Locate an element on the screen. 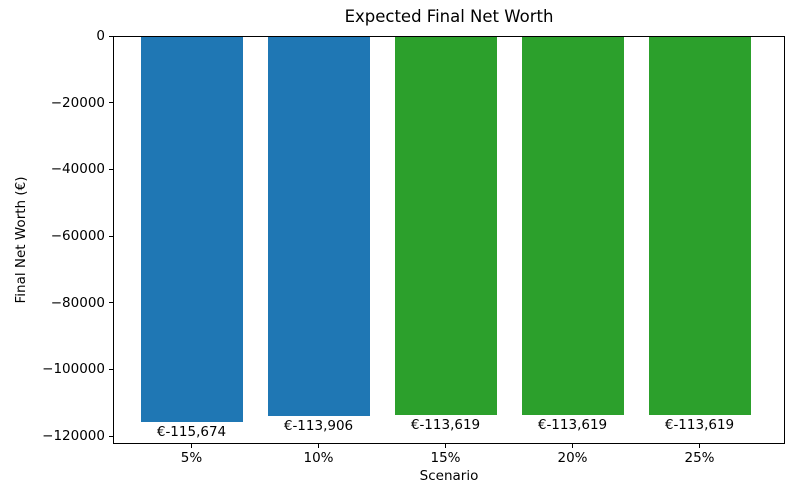  x-tick-label: 15% is located at coordinates (445, 458).